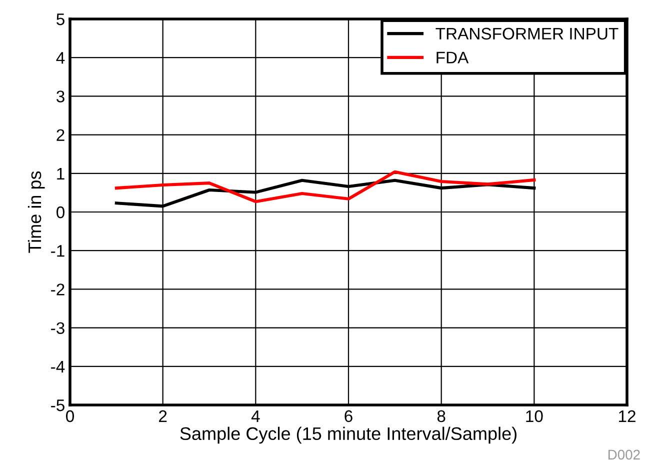 The image size is (647, 467). I want to click on y-tick-label: 4, so click(60, 58).